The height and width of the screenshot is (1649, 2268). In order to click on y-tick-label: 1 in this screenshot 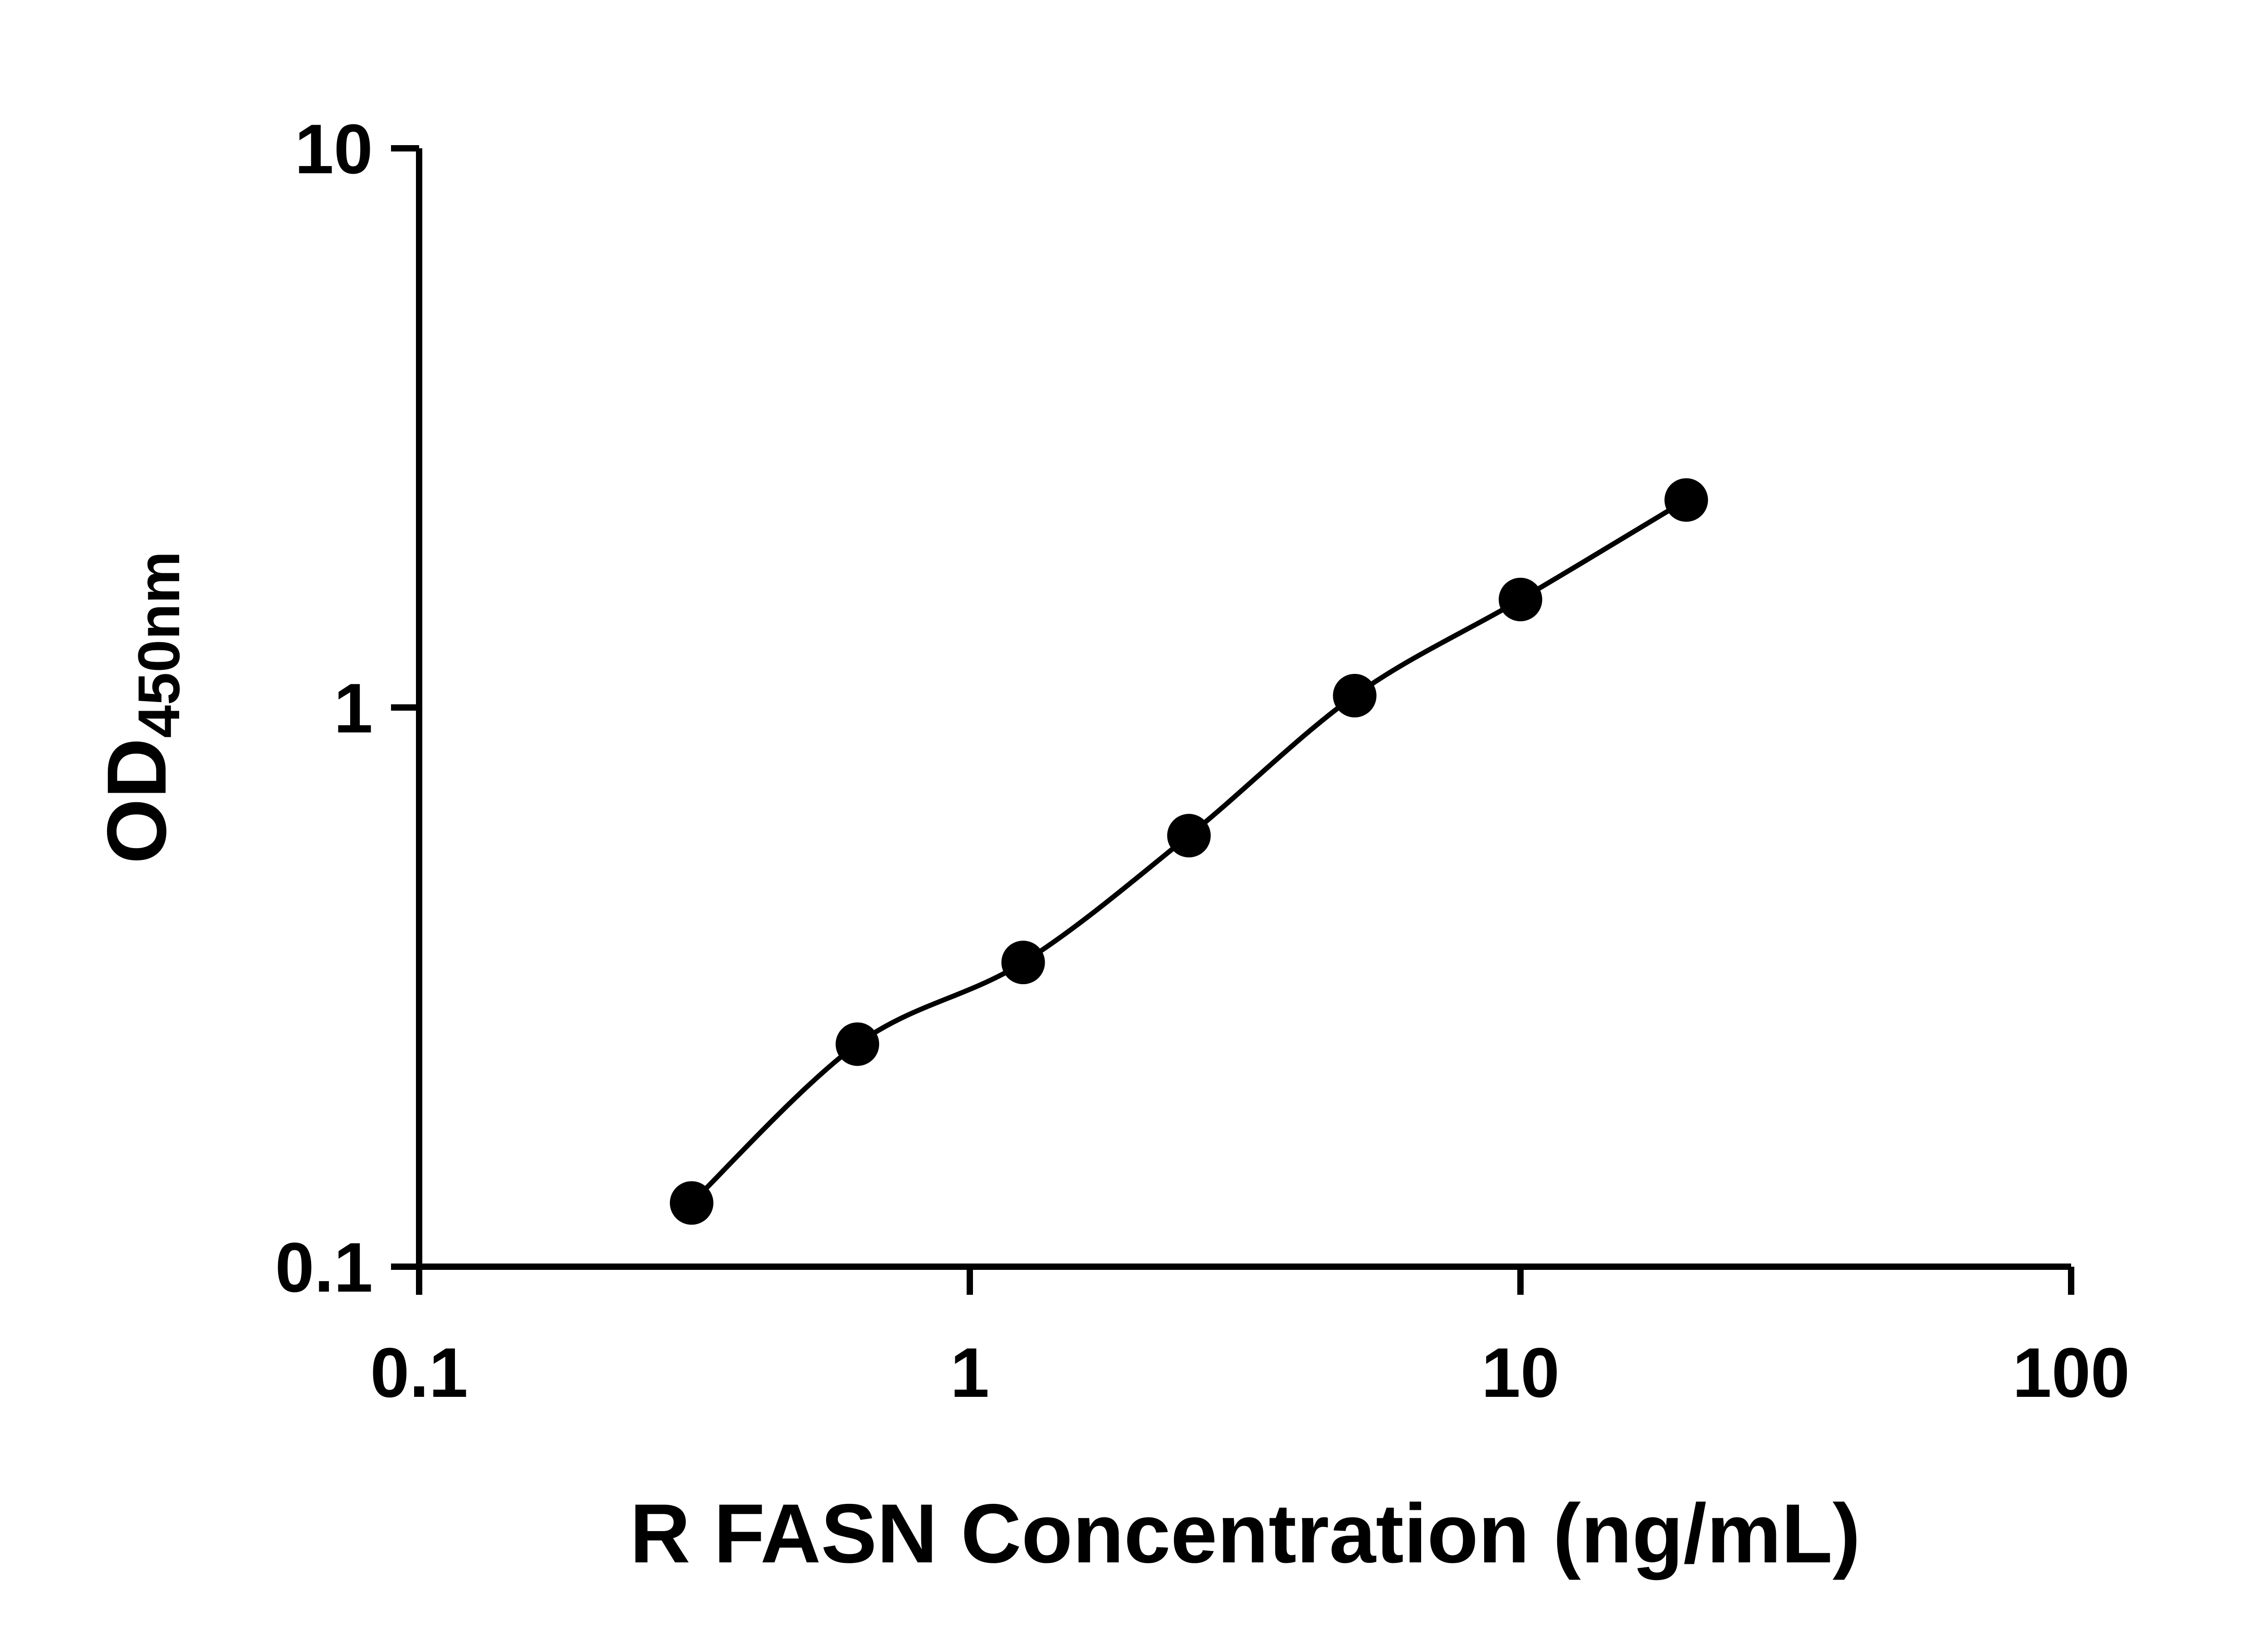, I will do `click(353, 708)`.